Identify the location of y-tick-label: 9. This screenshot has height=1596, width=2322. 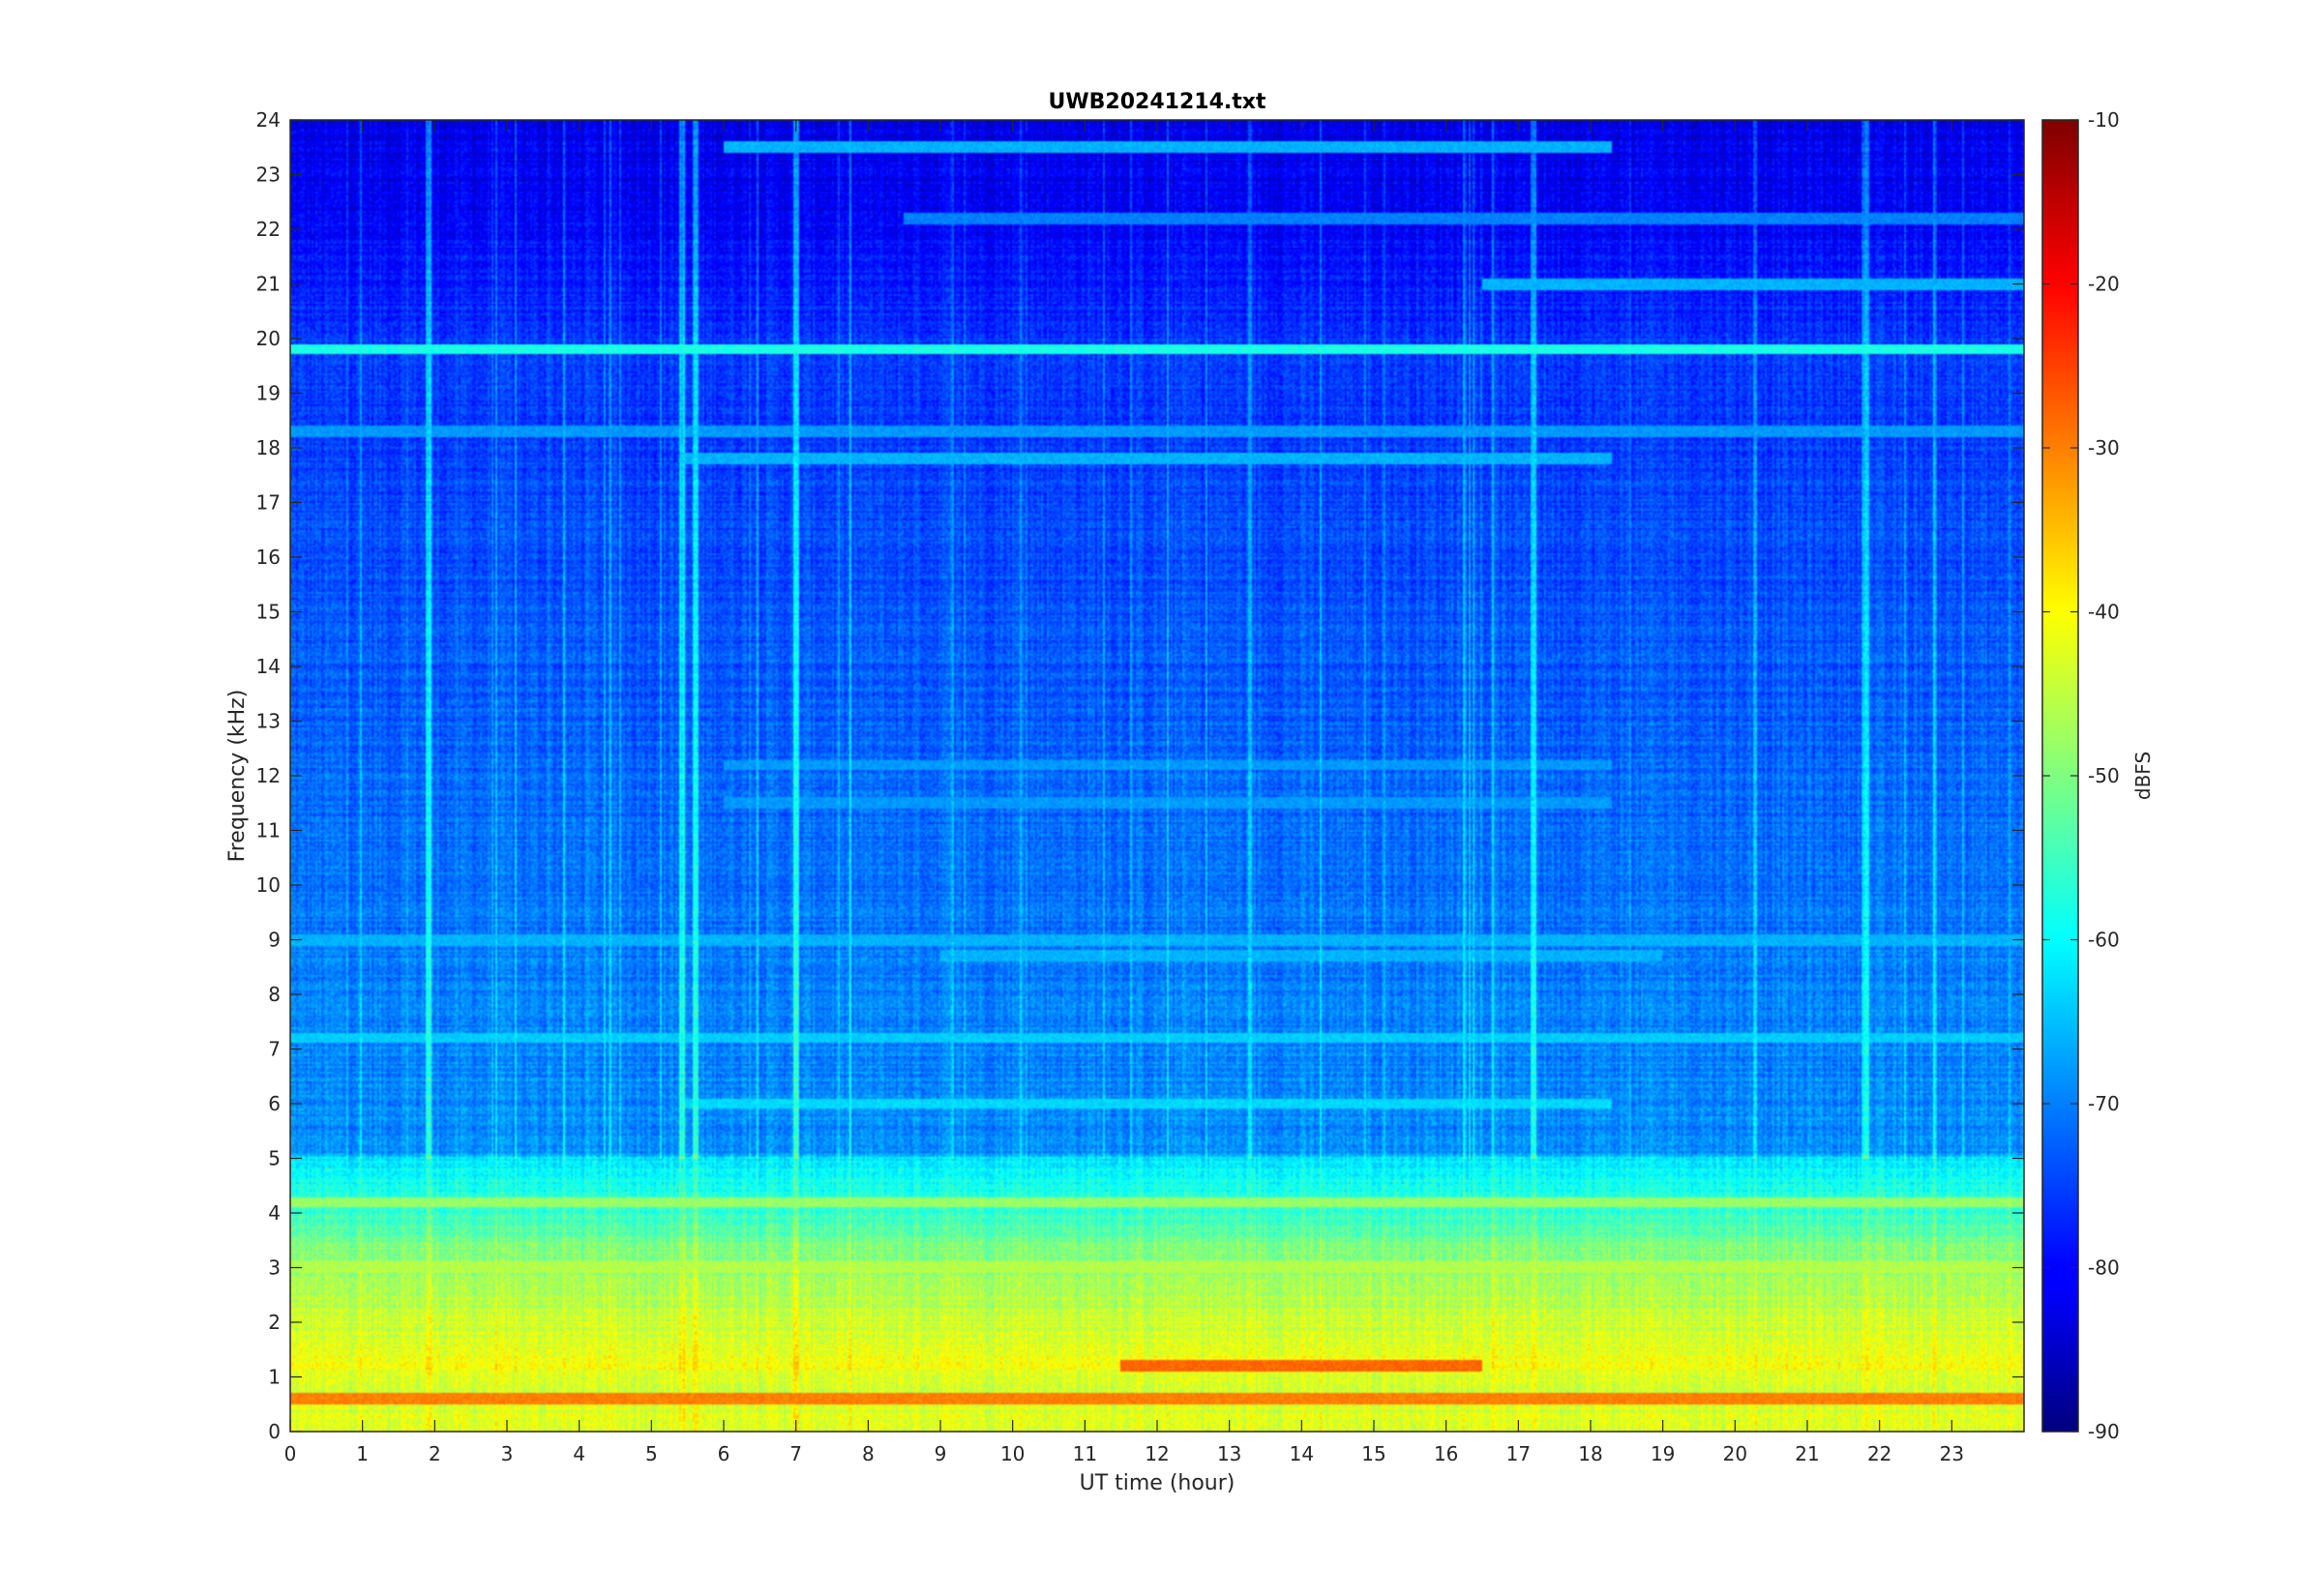
(274, 940).